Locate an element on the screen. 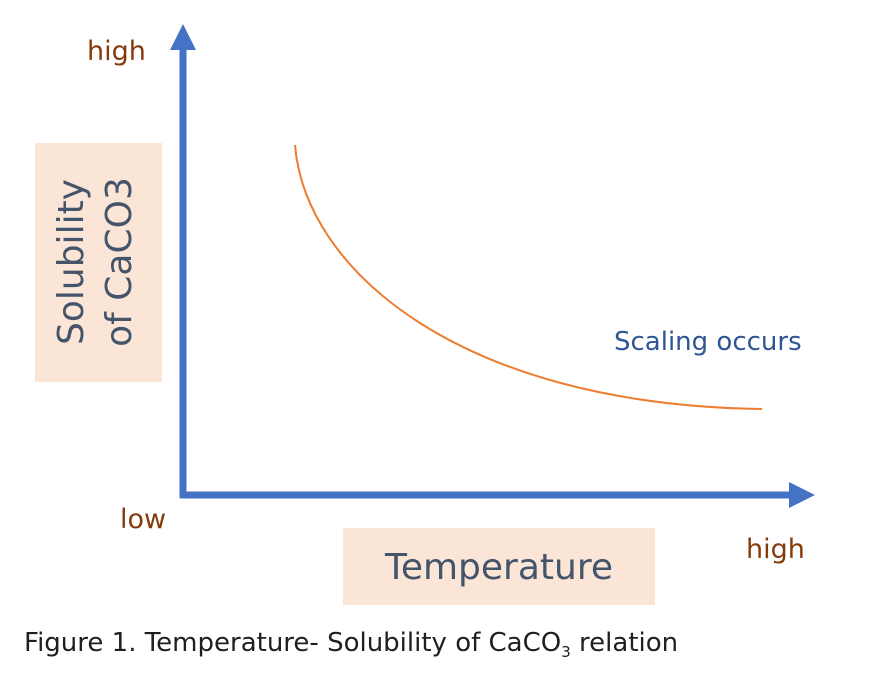 The width and height of the screenshot is (877, 675). x-high-label: high is located at coordinates (775, 549).